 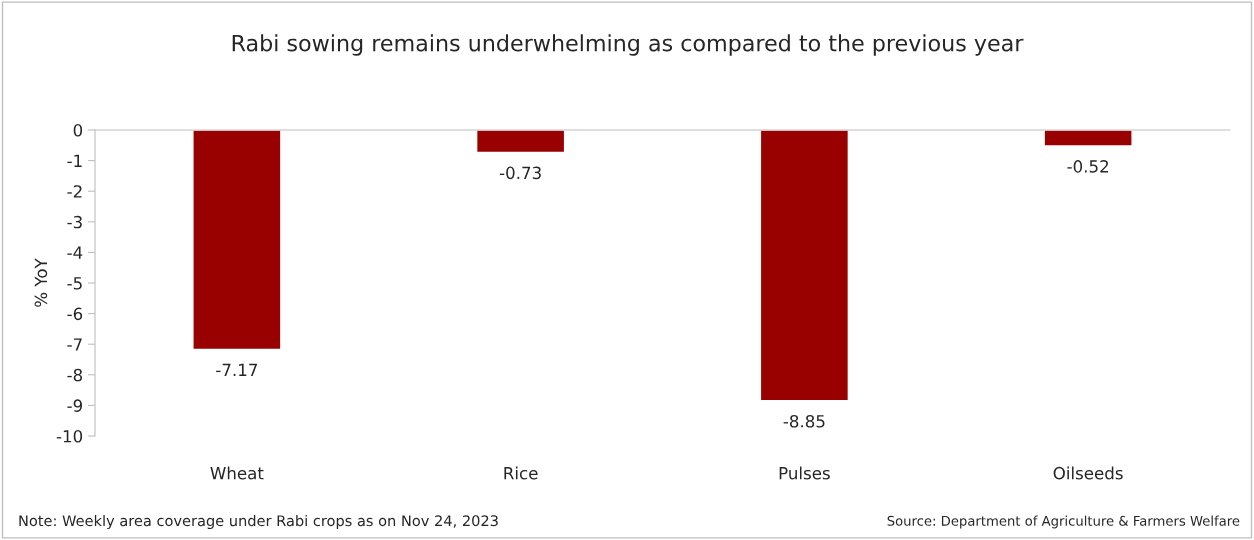 What do you see at coordinates (74, 283) in the screenshot?
I see `y-tick-label: -5` at bounding box center [74, 283].